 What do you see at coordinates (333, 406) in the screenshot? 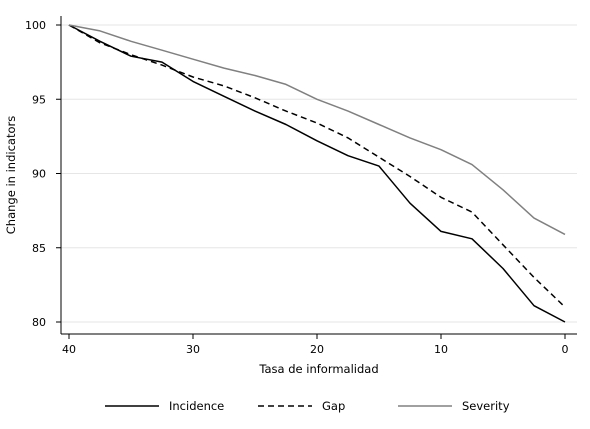
I see `legend-label-gap: Gap` at bounding box center [333, 406].